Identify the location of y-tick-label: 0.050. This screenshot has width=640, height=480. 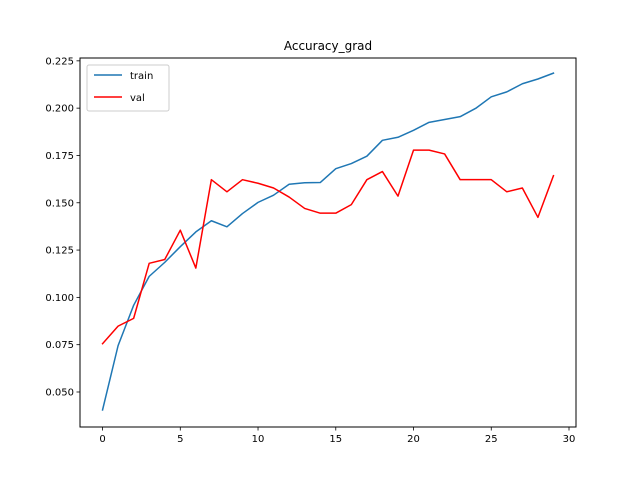
(59, 392).